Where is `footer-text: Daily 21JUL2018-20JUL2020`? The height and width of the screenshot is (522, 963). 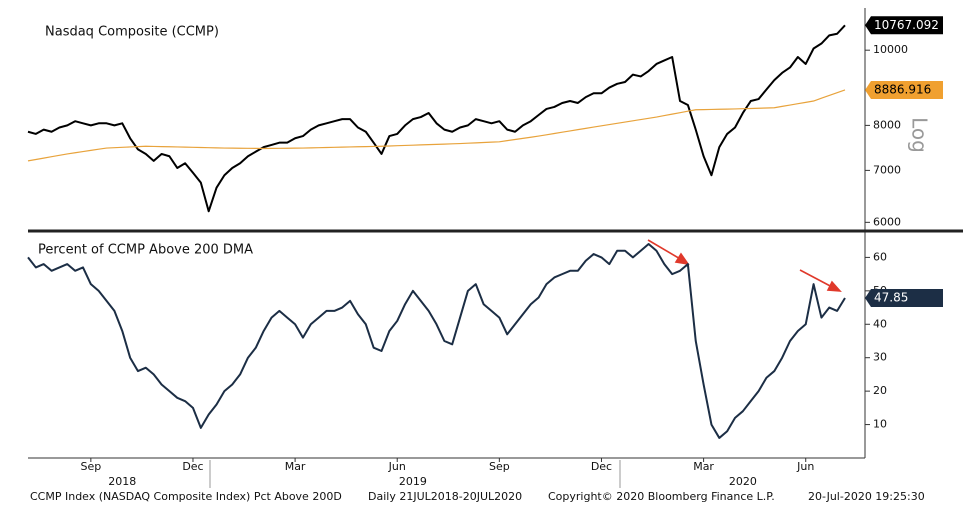 footer-text: Daily 21JUL2018-20JUL2020 is located at coordinates (445, 496).